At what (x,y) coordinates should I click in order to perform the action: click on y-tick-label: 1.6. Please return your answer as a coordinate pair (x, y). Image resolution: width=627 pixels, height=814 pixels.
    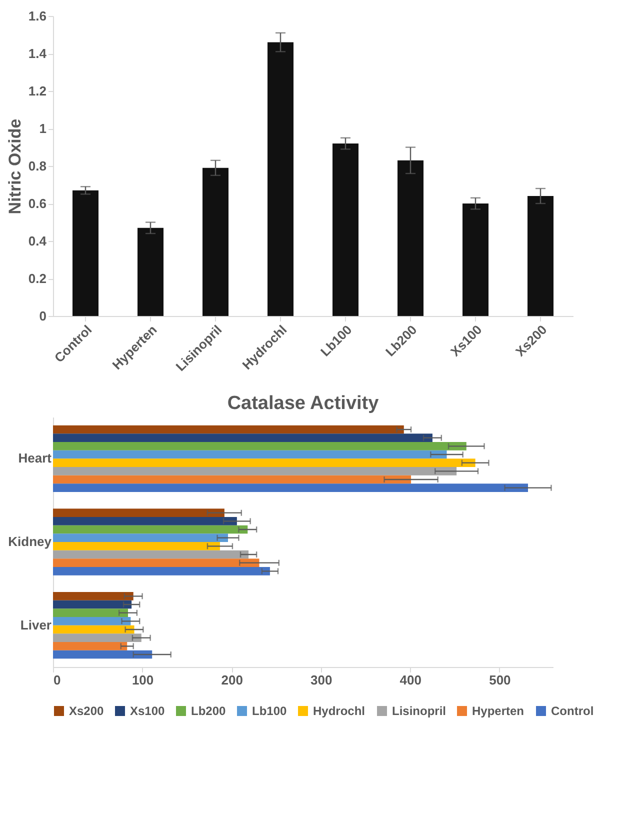
    Looking at the image, I should click on (37, 16).